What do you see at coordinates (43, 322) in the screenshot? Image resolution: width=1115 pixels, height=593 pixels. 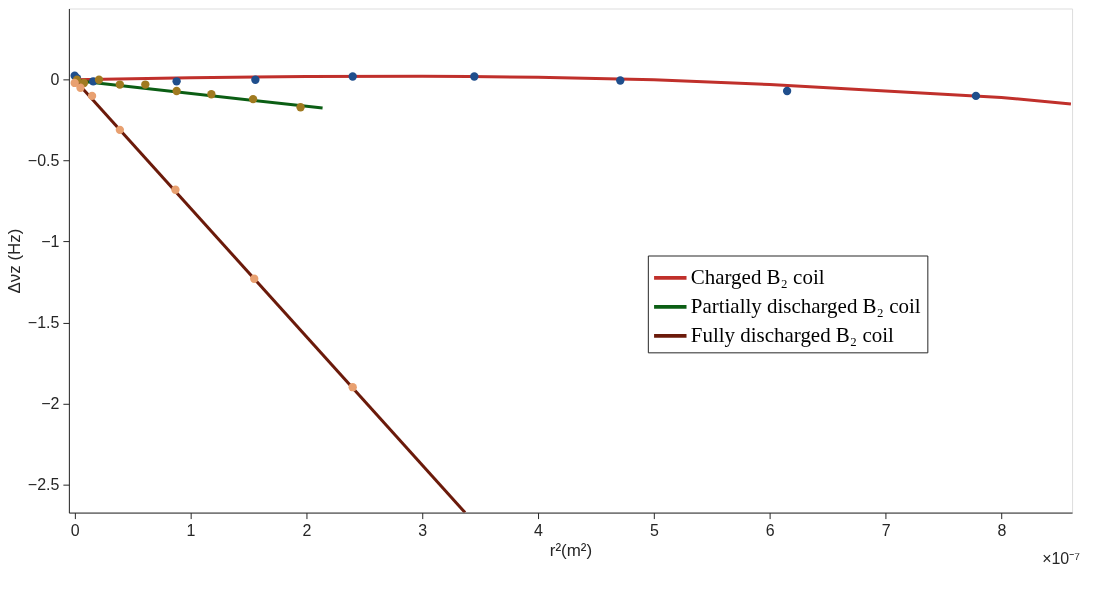 I see `y-tick-label: −1.5` at bounding box center [43, 322].